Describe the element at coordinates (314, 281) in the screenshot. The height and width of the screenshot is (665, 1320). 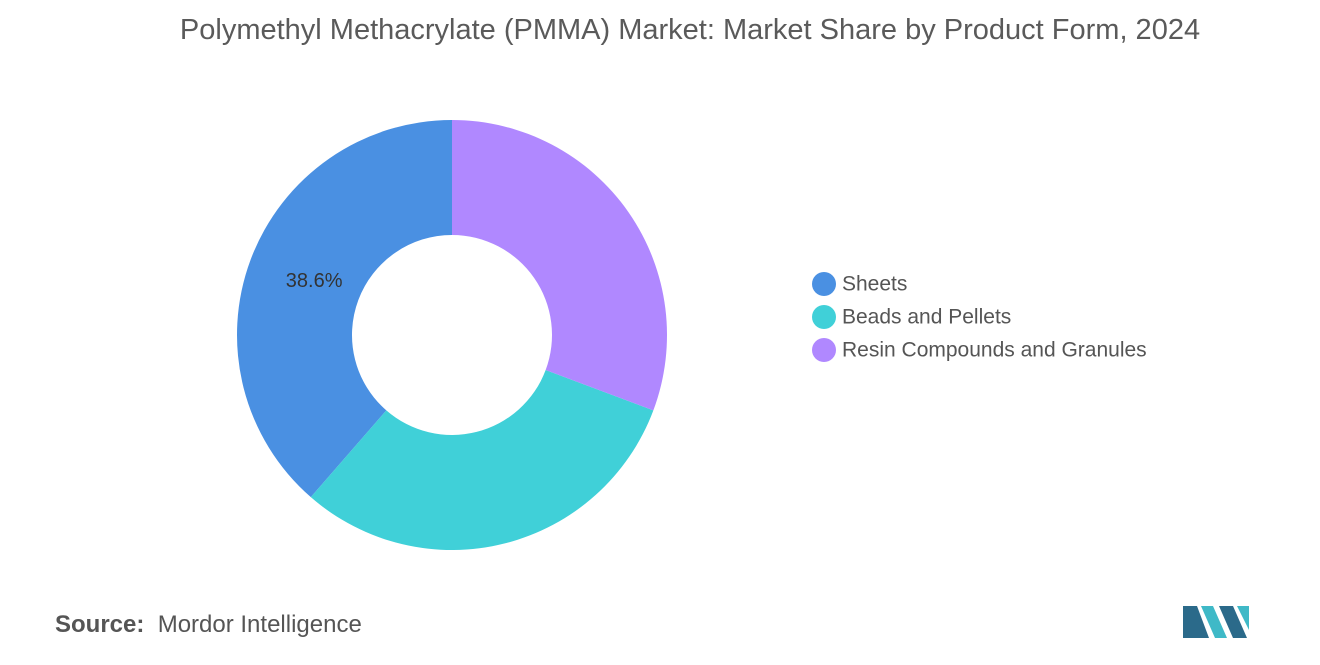
I see `data-label: 38.6%` at that location.